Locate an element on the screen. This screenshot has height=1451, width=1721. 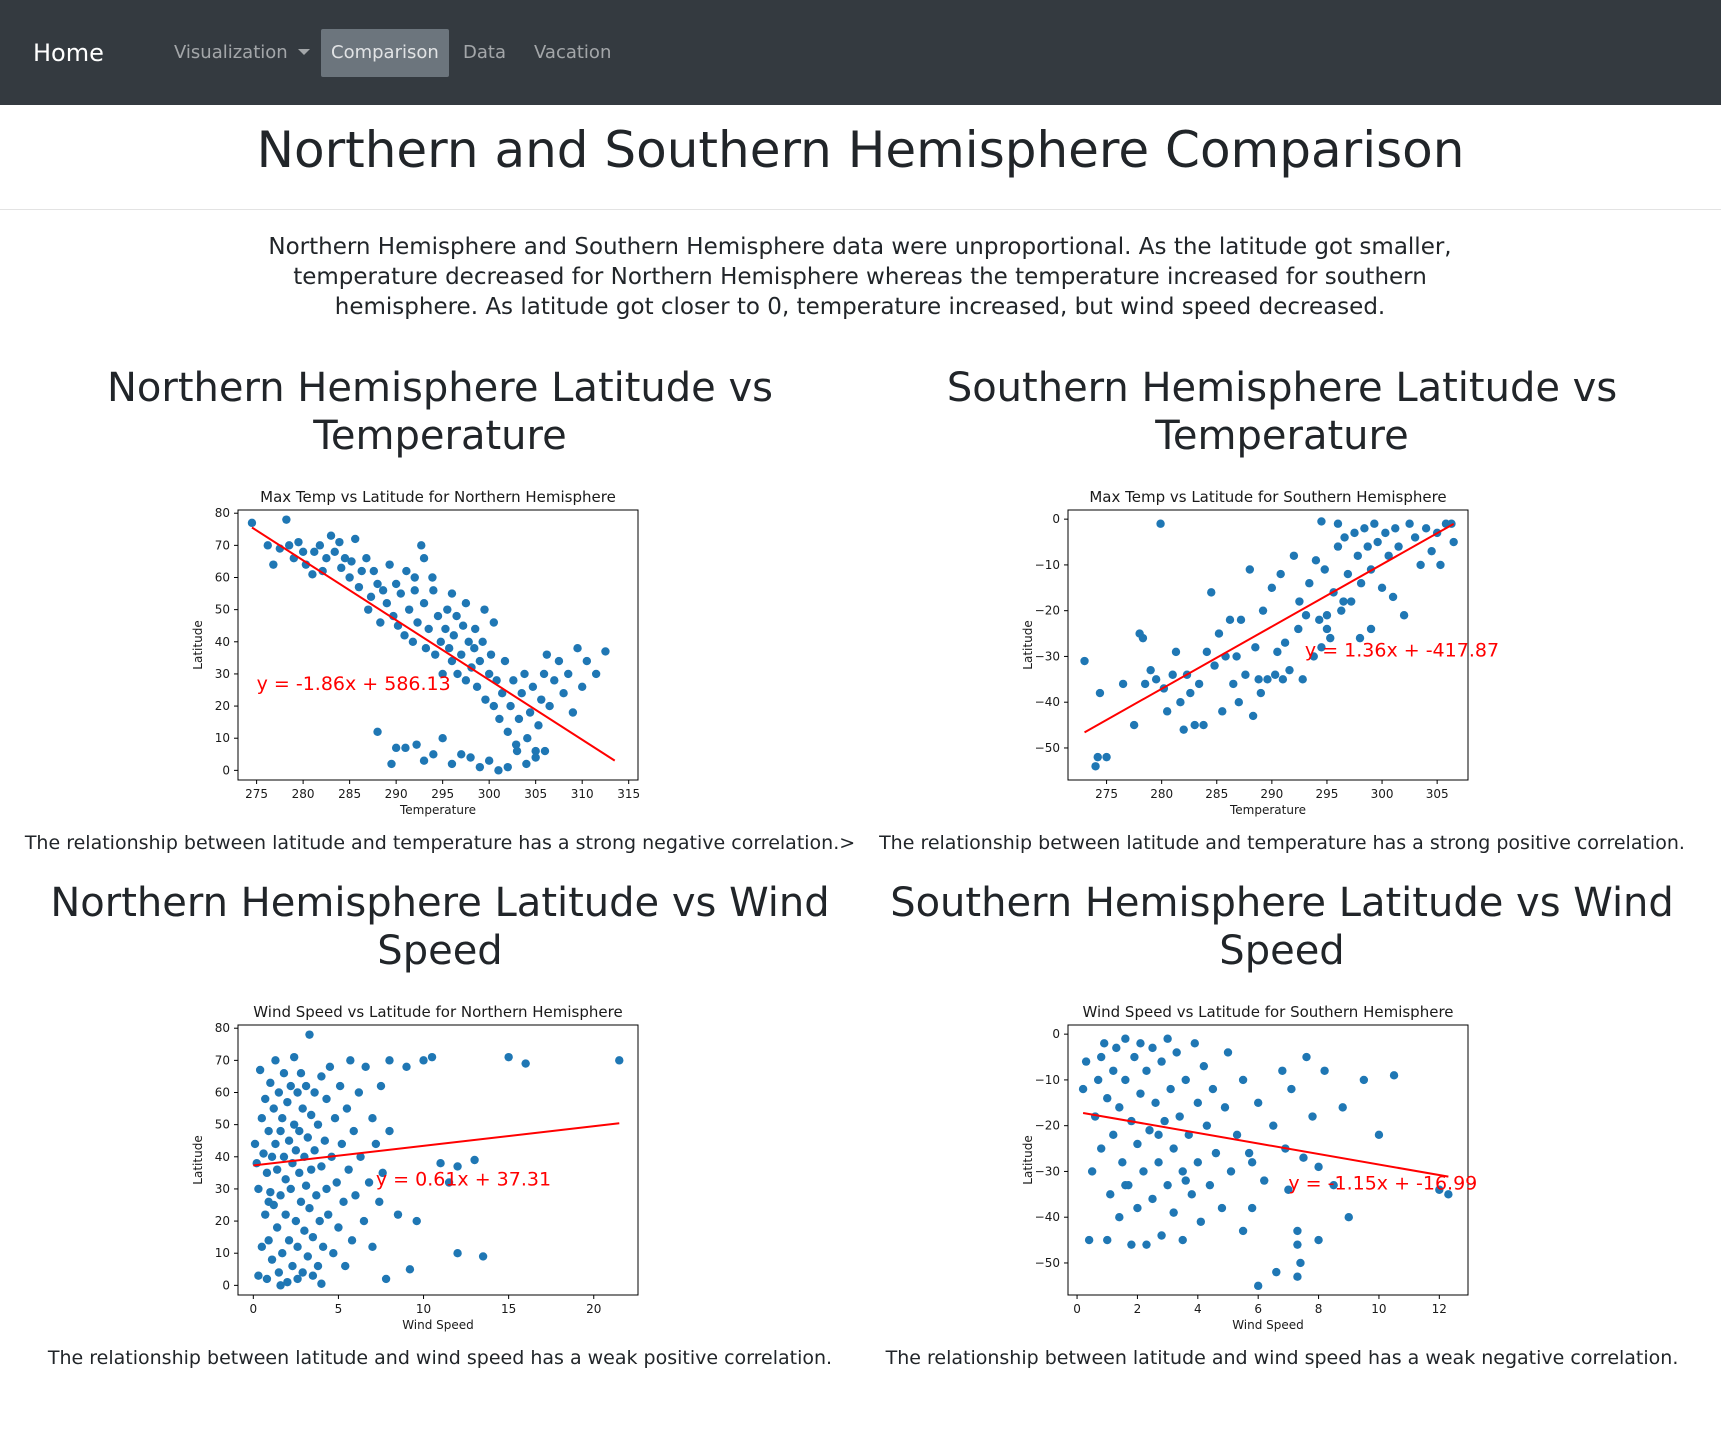
x-axis-label: Temperature is located at coordinates (437, 810).